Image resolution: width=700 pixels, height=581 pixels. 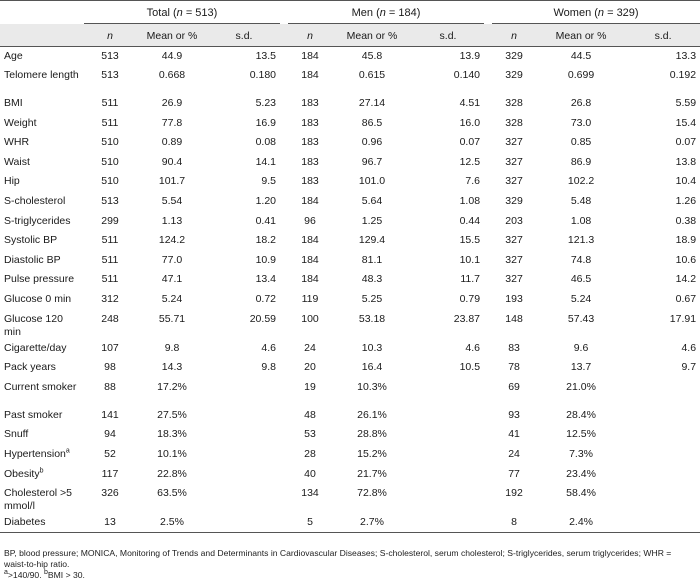 What do you see at coordinates (172, 103) in the screenshot?
I see `total-mean-cell: 26.9` at bounding box center [172, 103].